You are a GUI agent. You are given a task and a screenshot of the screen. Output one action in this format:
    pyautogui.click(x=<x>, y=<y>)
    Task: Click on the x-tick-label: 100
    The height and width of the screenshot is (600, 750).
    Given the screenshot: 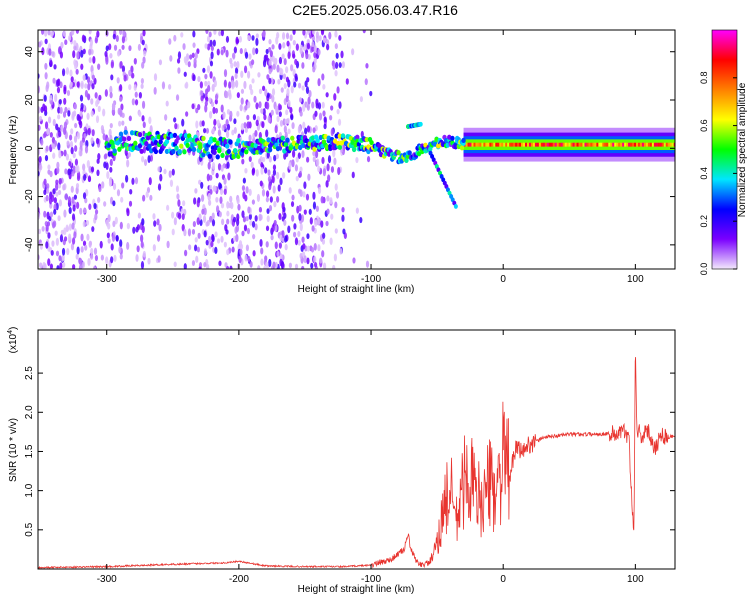 What is the action you would take?
    pyautogui.click(x=635, y=279)
    